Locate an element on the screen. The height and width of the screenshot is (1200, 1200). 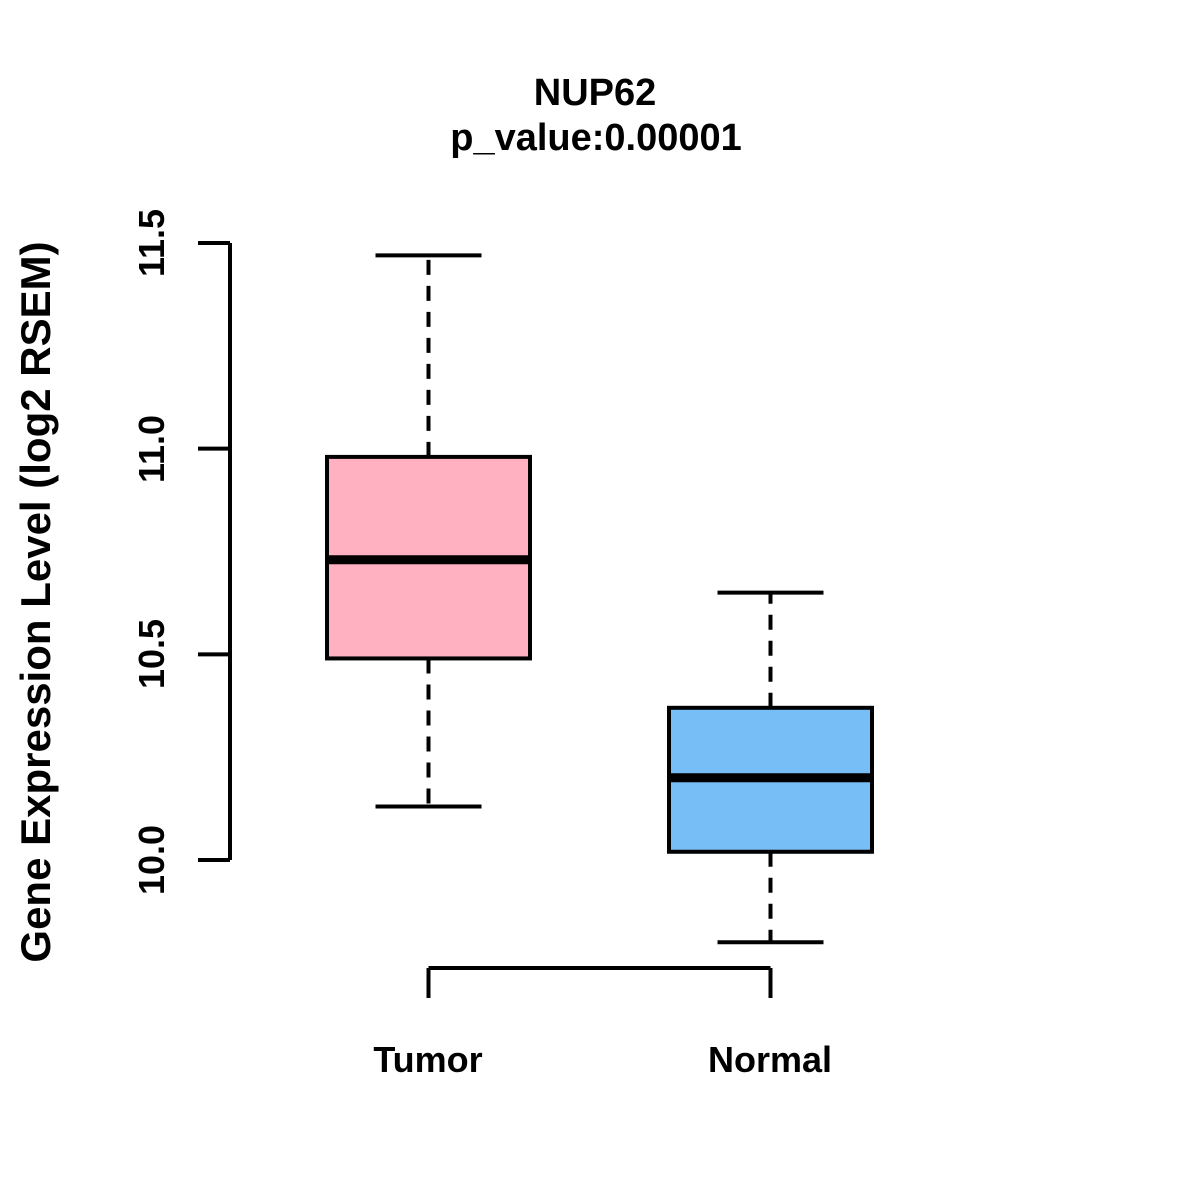
y-axis-title: Gene Expression Level (log2 RSEM) is located at coordinates (35, 602).